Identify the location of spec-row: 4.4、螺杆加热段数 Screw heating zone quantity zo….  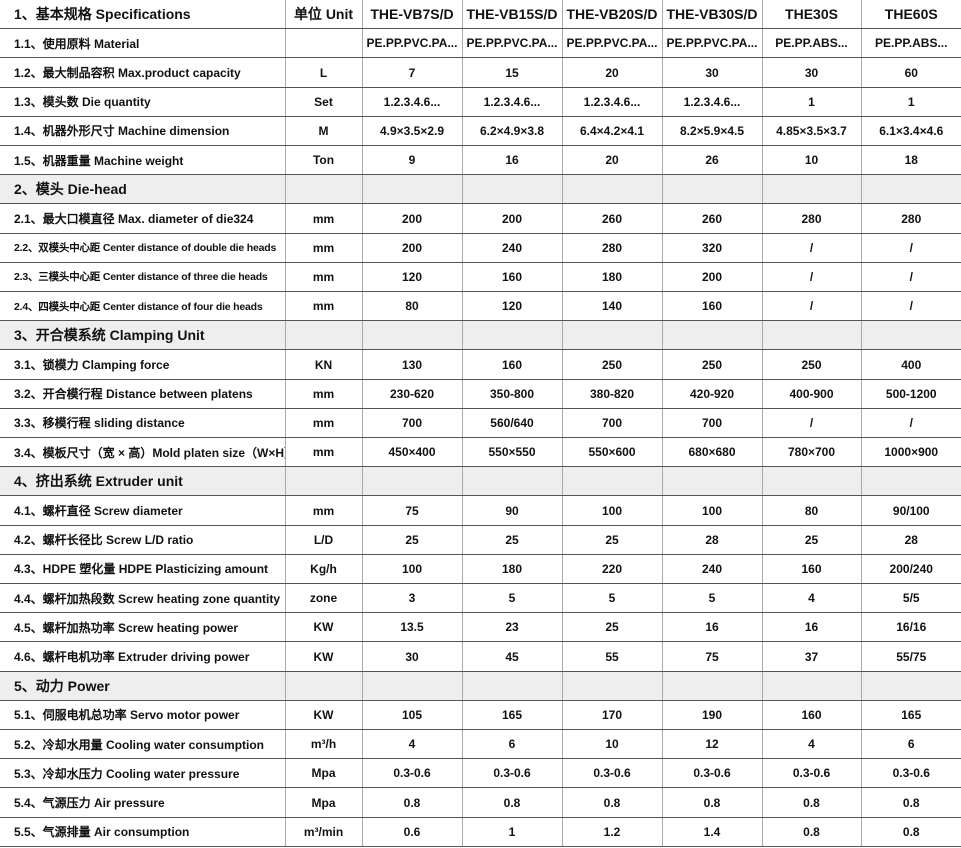
(480, 598).